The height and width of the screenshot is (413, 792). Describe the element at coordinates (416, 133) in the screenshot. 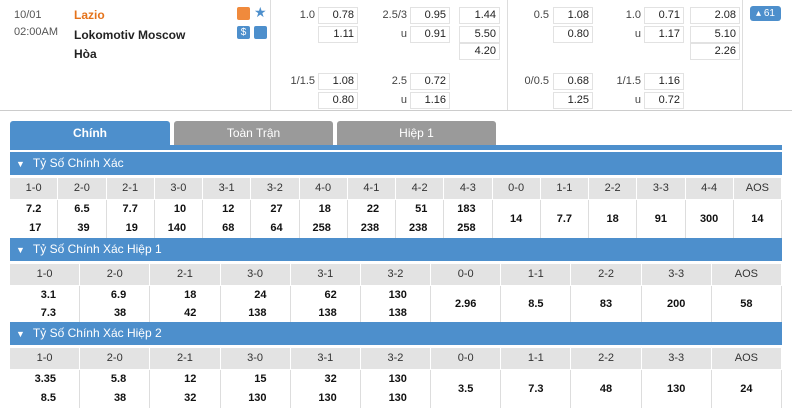

I see `tab: Hiệp 1` at that location.